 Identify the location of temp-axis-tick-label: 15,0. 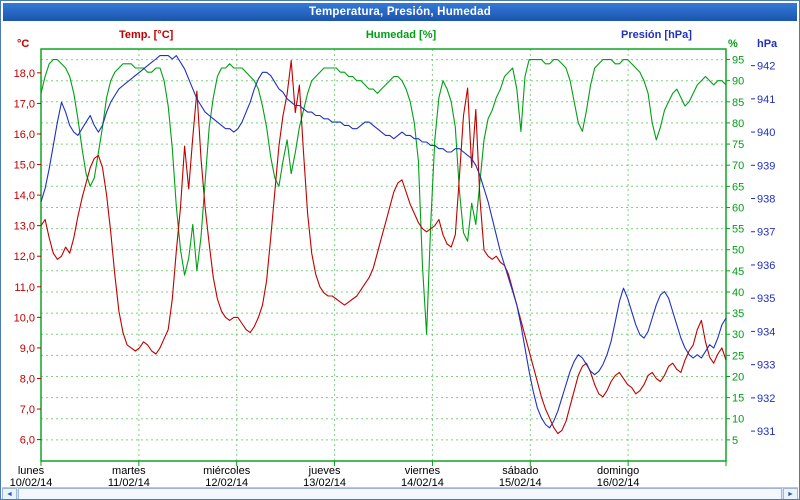
(24, 166).